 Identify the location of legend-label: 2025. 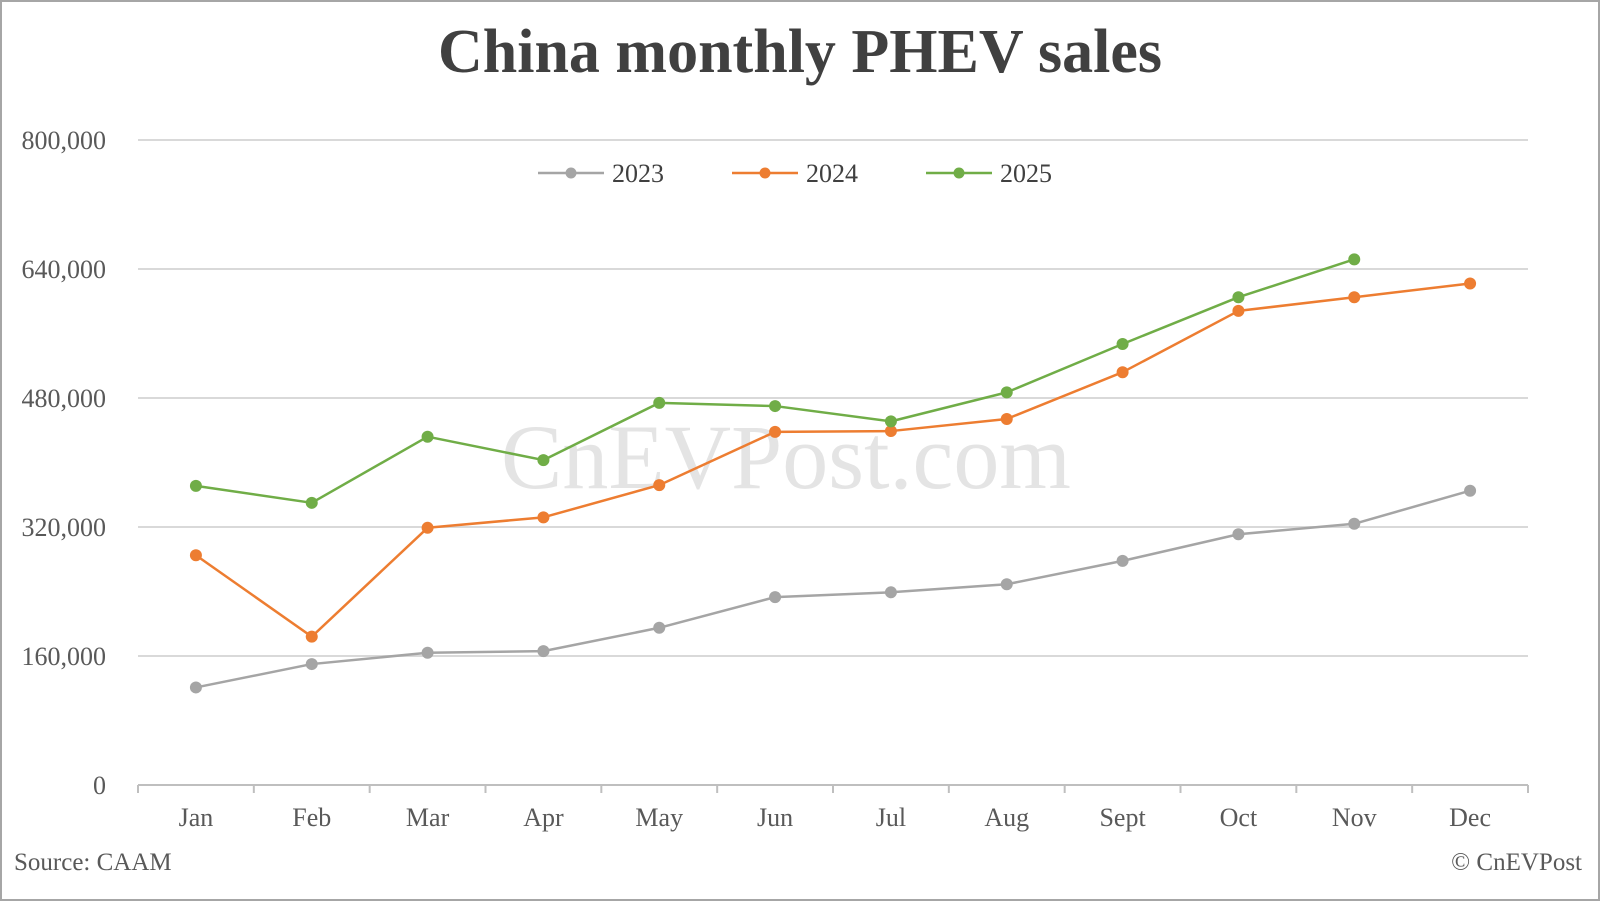
(1026, 173).